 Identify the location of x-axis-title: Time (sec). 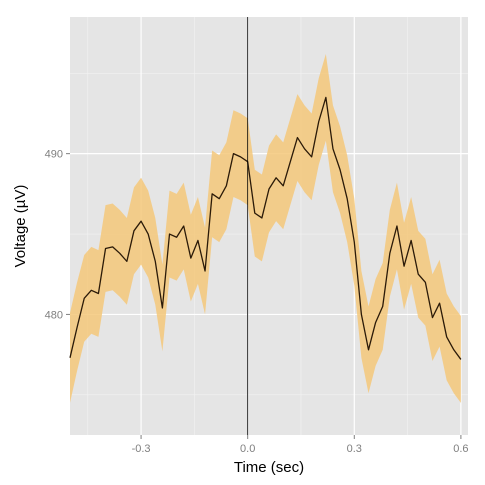
(269, 467).